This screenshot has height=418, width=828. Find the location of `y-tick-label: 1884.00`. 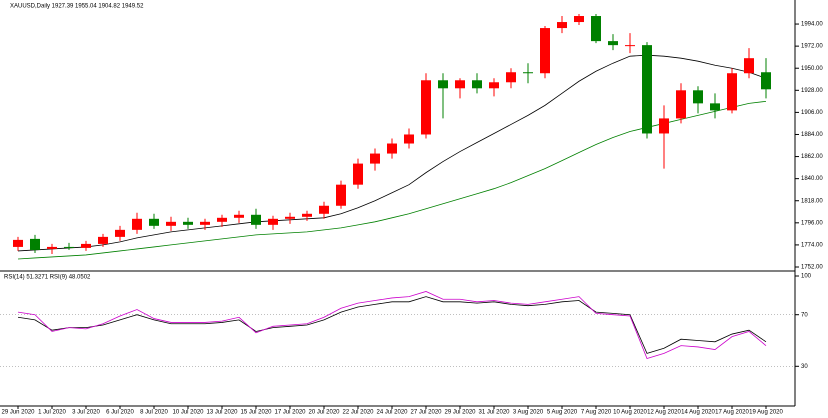

y-tick-label: 1884.00 is located at coordinates (812, 135).